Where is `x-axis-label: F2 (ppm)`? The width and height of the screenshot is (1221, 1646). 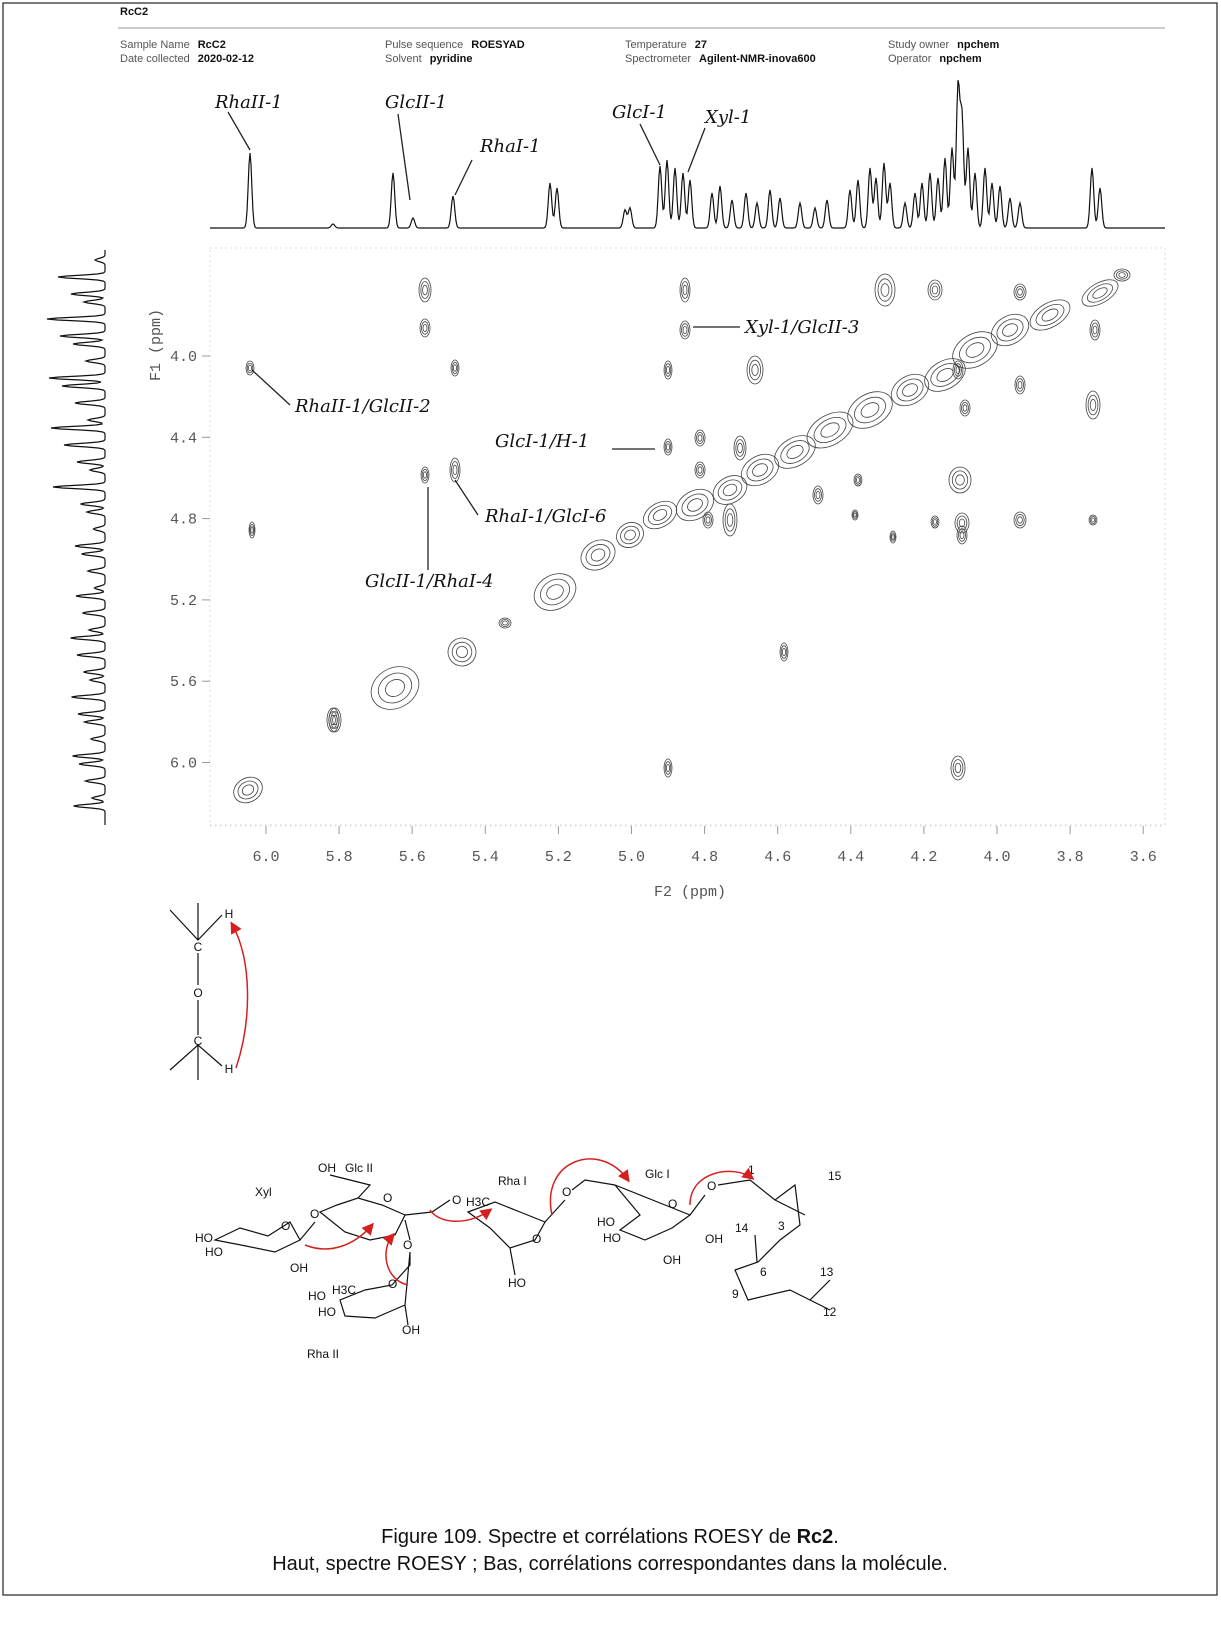 x-axis-label: F2 (ppm) is located at coordinates (690, 892).